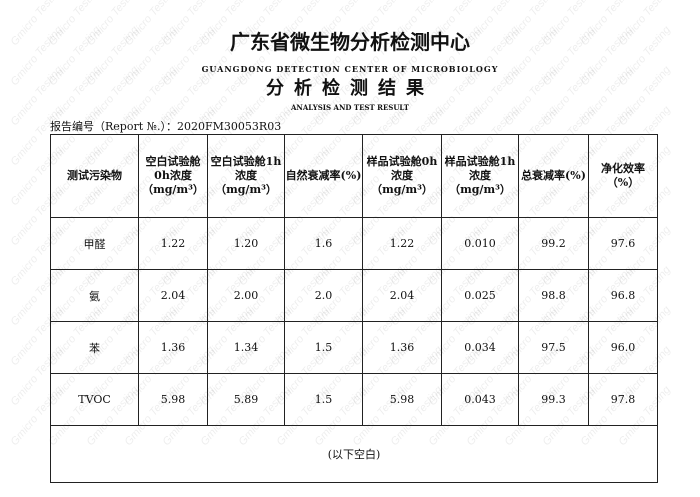 The image size is (700, 497). I want to click on column-header: 空白试验舱0h浓度（mg/m³）, so click(173, 176).